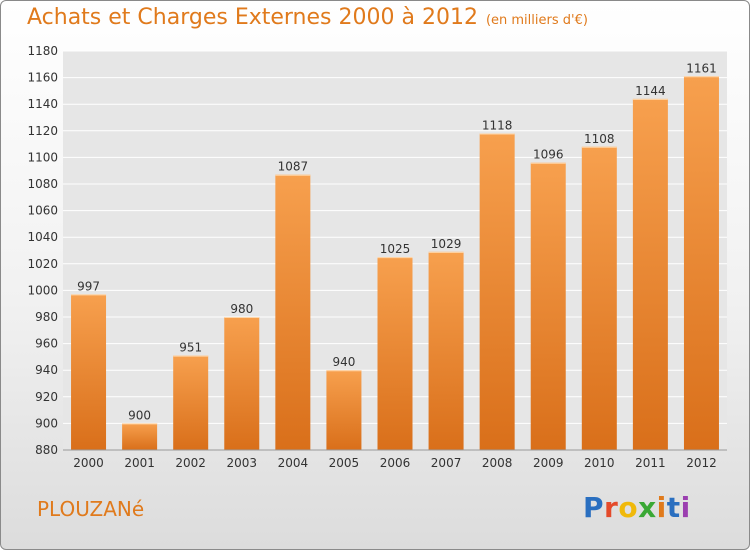 The height and width of the screenshot is (550, 750). I want to click on y-tick-label: 1080, so click(42, 184).